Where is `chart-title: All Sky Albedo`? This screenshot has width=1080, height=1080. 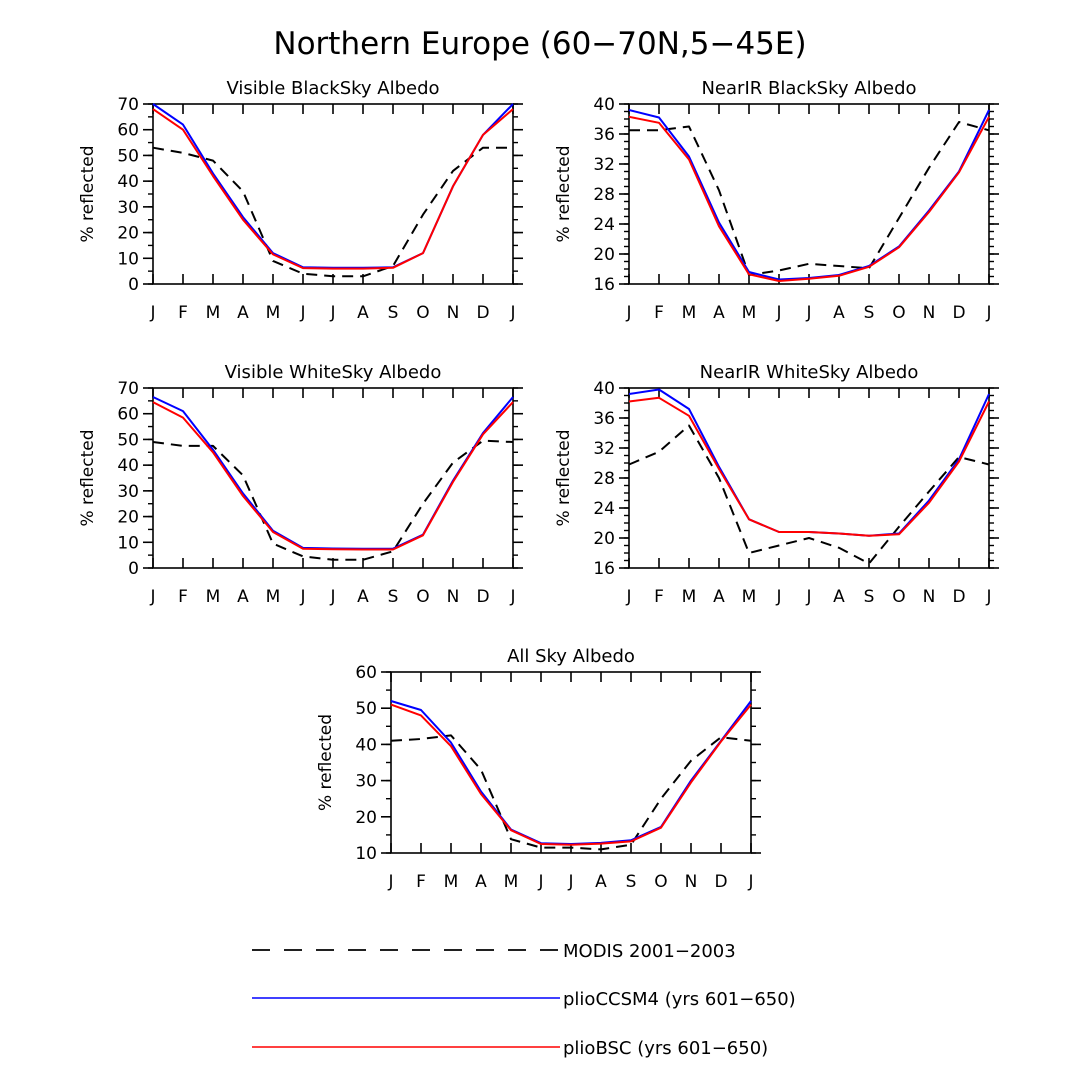
chart-title: All Sky Albedo is located at coordinates (571, 656).